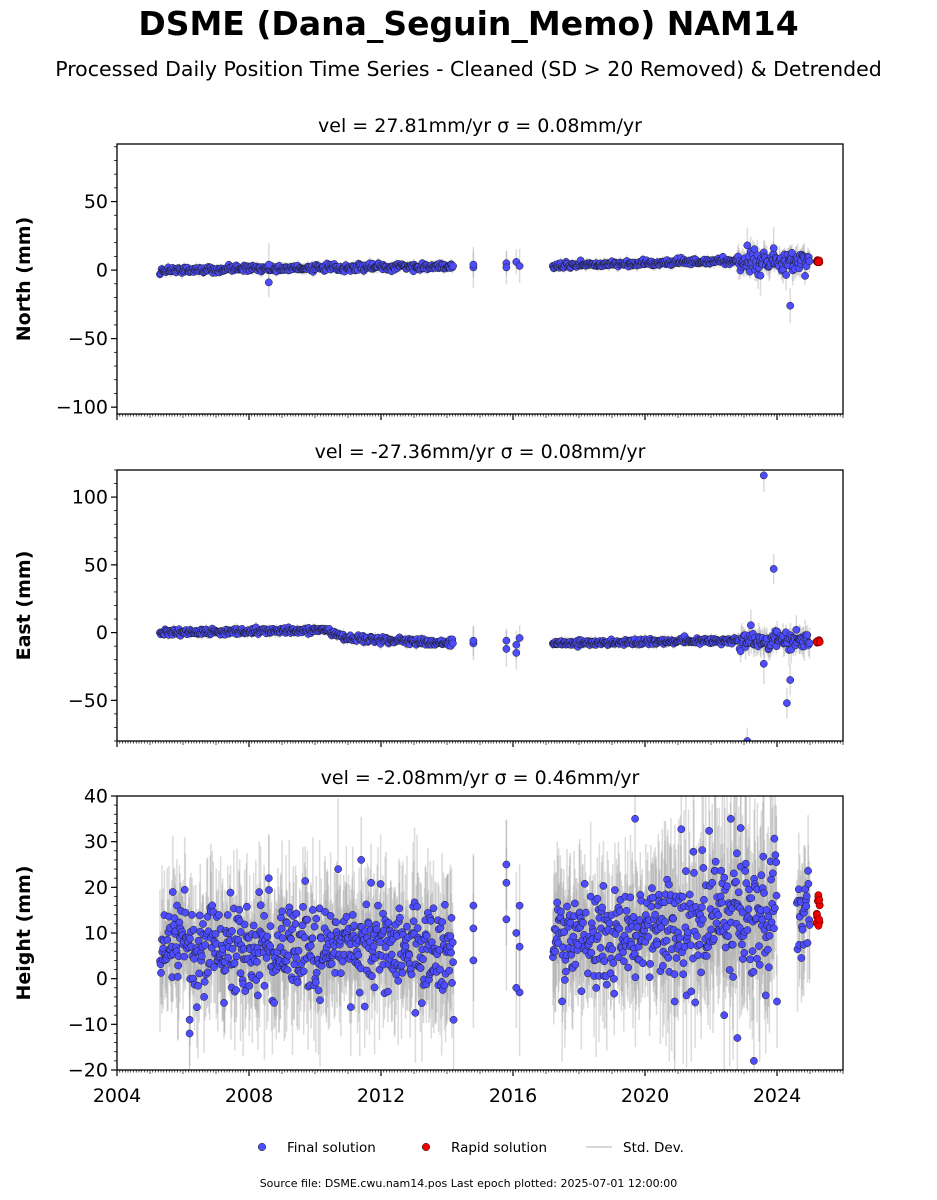  What do you see at coordinates (102, 633) in the screenshot?
I see `y-tick-label: 0` at bounding box center [102, 633].